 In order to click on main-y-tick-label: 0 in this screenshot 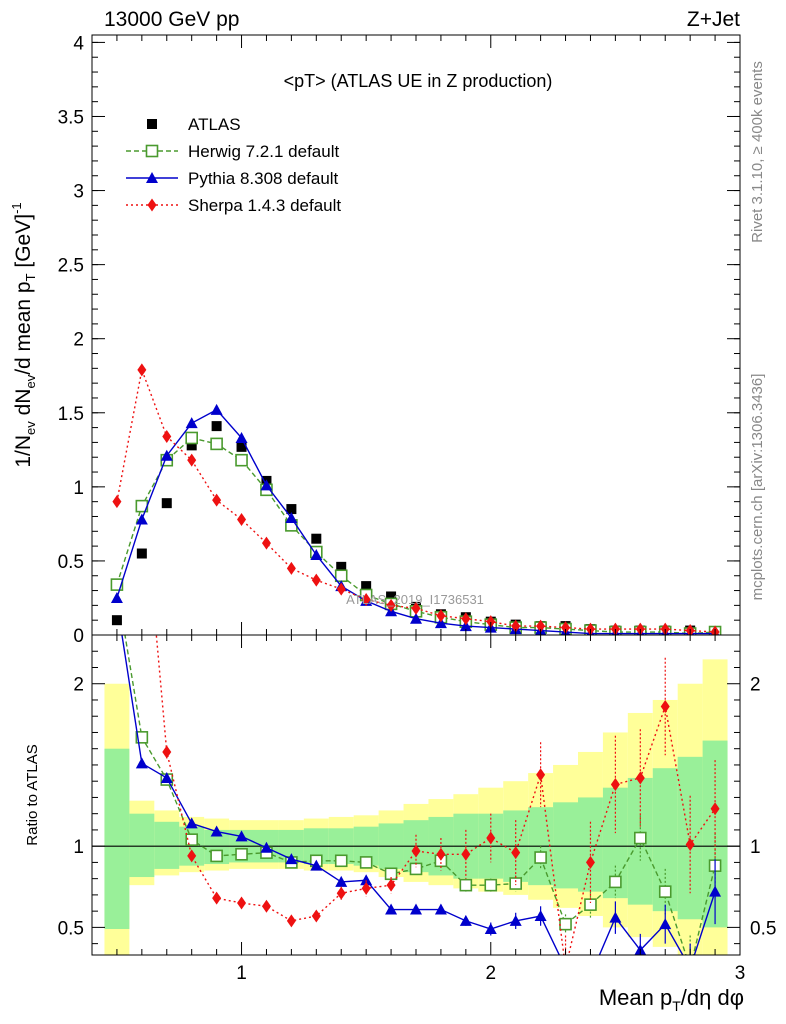, I will do `click(78, 636)`.